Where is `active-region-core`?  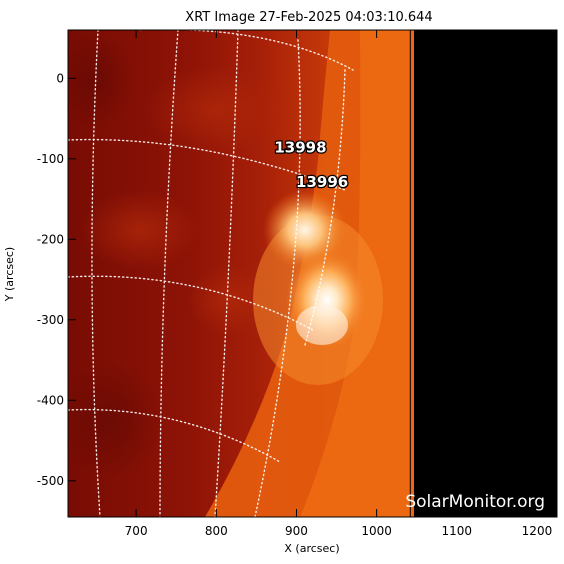 active-region-core is located at coordinates (322, 325).